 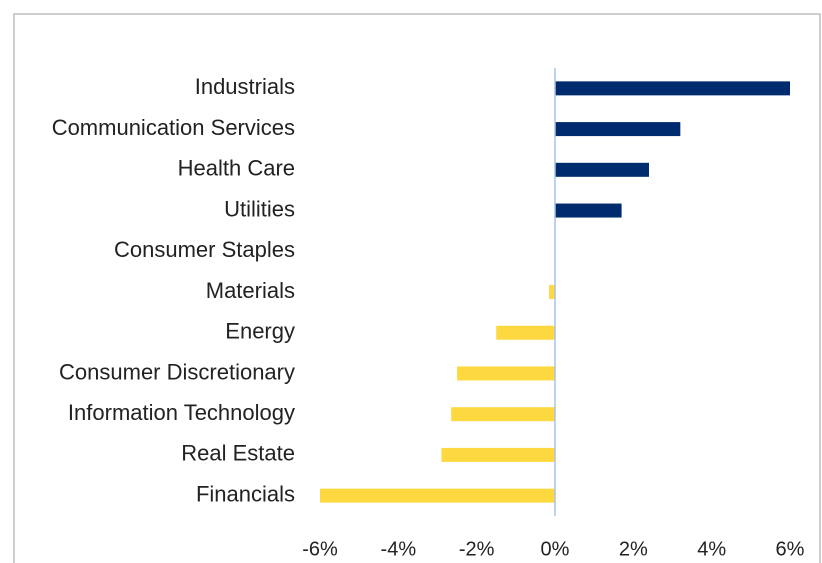 I want to click on y-tick-label: Utilities, so click(x=259, y=208).